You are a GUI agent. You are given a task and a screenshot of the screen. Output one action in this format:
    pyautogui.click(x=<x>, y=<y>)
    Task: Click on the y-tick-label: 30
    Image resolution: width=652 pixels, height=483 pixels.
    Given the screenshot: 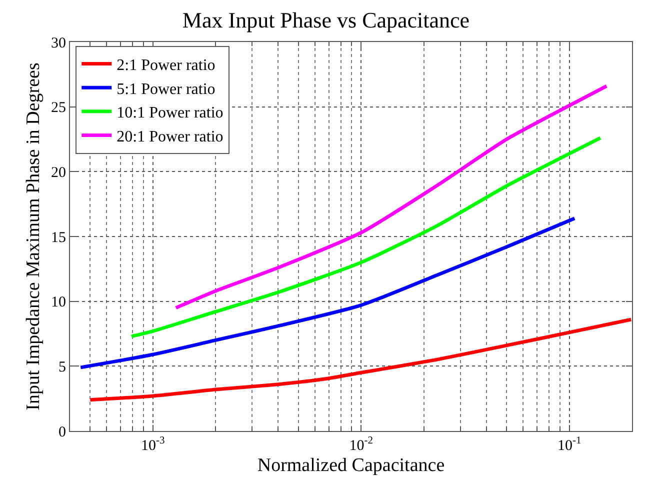 What is the action you would take?
    pyautogui.click(x=58, y=43)
    